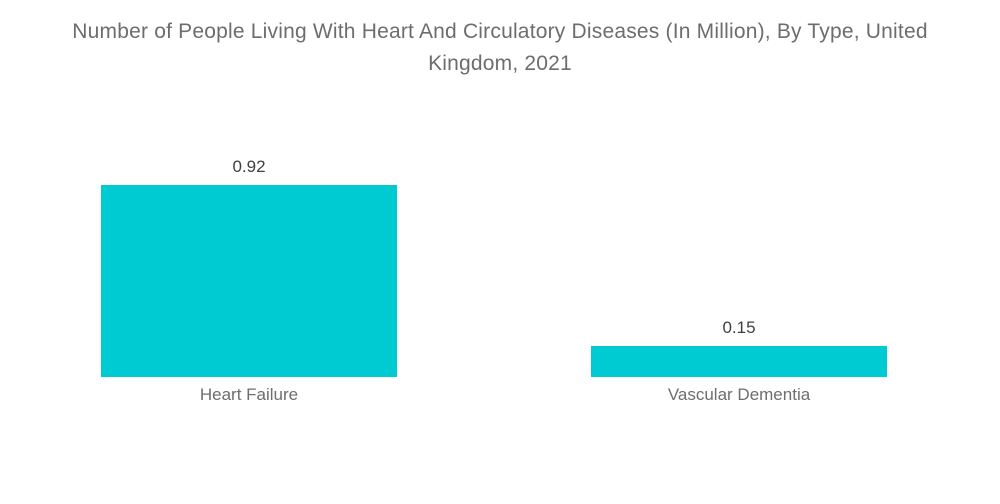  Describe the element at coordinates (249, 394) in the screenshot. I see `category-label: Heart Failure` at that location.